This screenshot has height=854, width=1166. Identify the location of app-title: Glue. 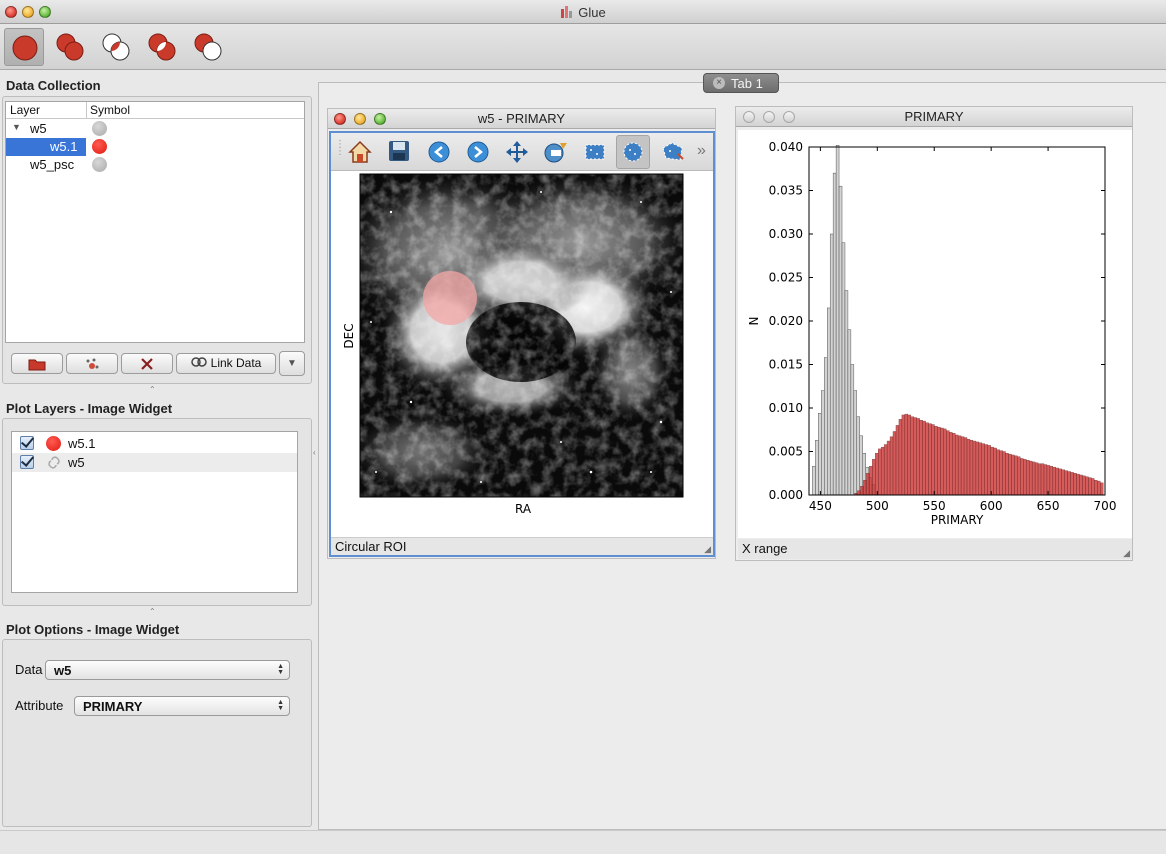
(583, 12).